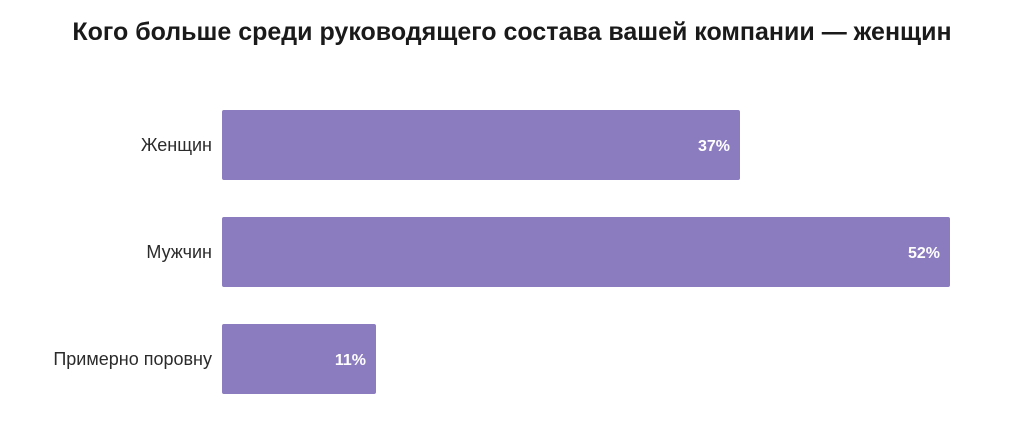 The image size is (1024, 430). Describe the element at coordinates (132, 359) in the screenshot. I see `category-label-3: Примерно поровну` at that location.